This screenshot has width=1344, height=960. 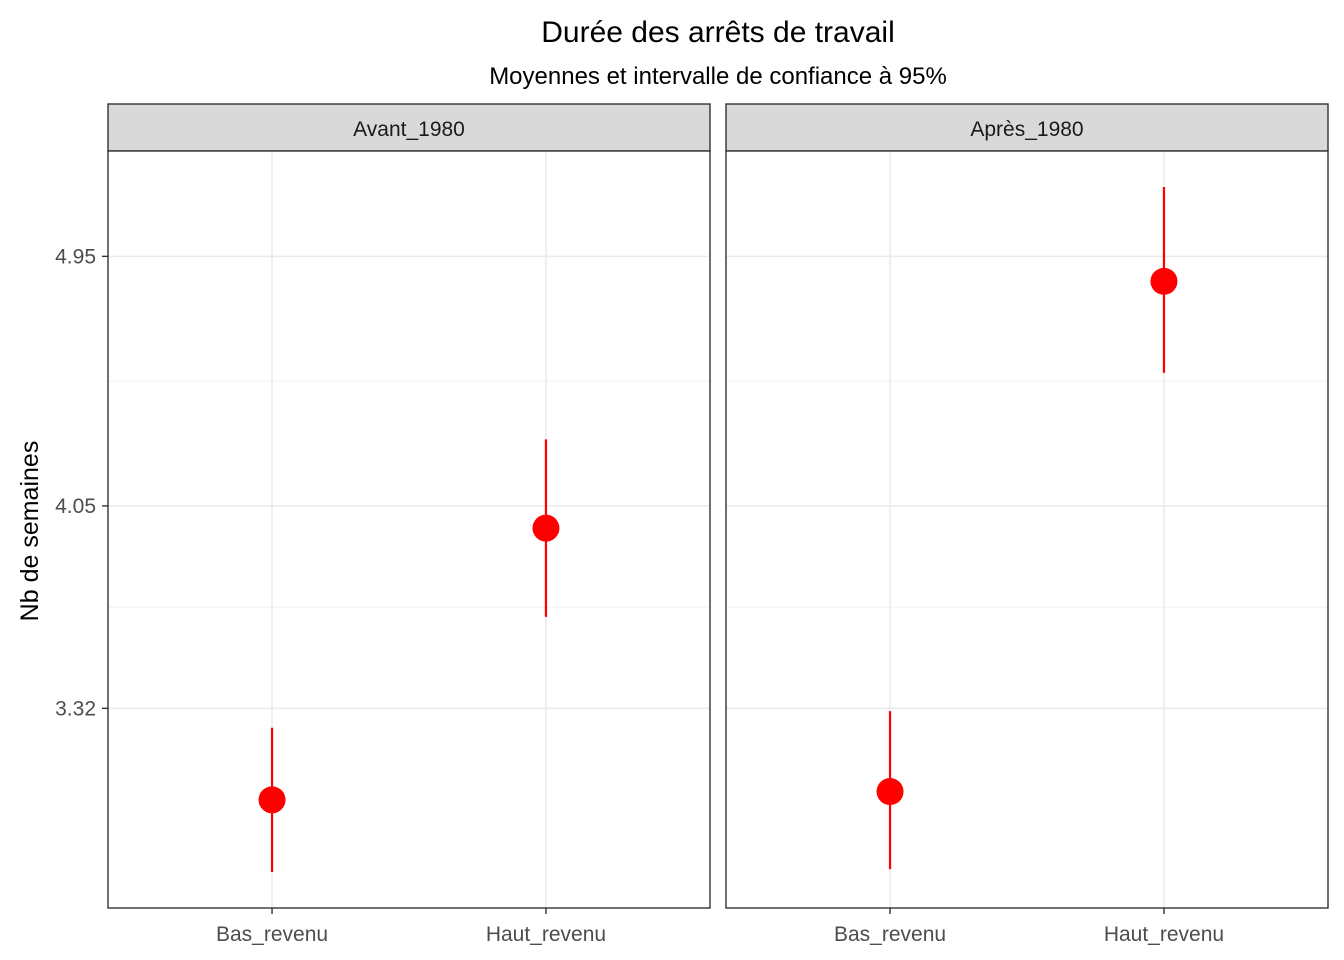 I want to click on facet-strip-label: Après_1980, so click(x=1026, y=129).